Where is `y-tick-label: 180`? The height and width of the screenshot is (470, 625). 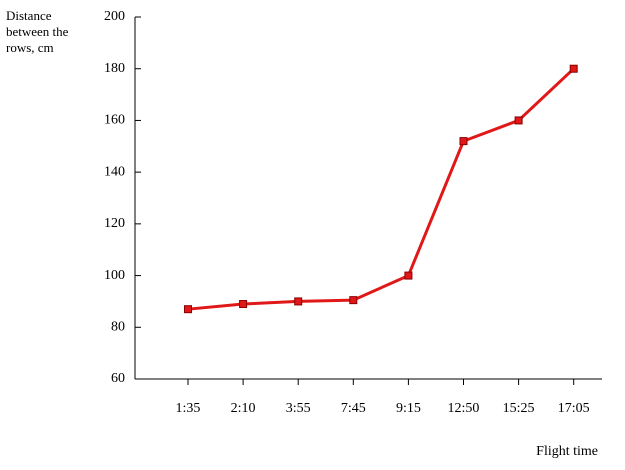 y-tick-label: 180 is located at coordinates (114, 68).